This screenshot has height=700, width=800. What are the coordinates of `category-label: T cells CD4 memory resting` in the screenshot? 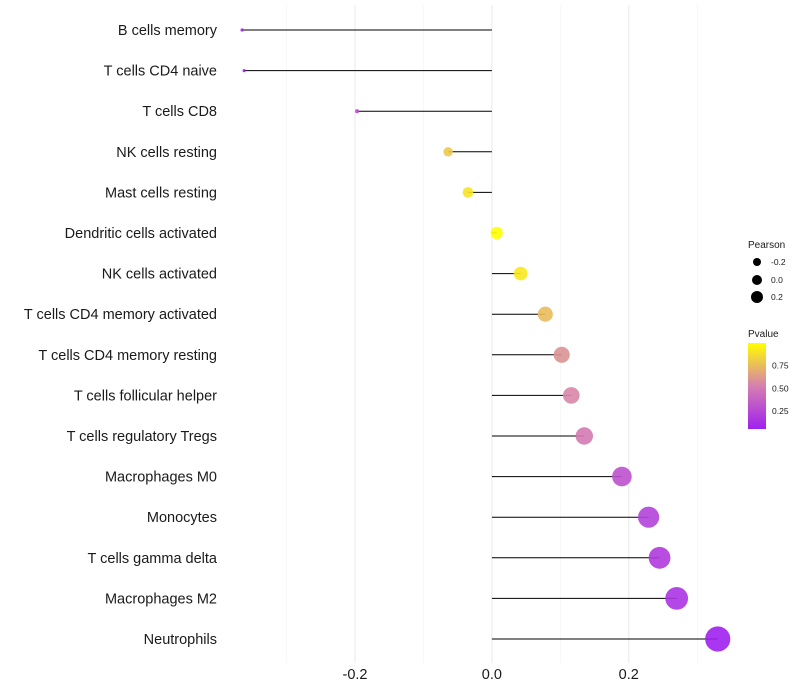 It's located at (127, 356).